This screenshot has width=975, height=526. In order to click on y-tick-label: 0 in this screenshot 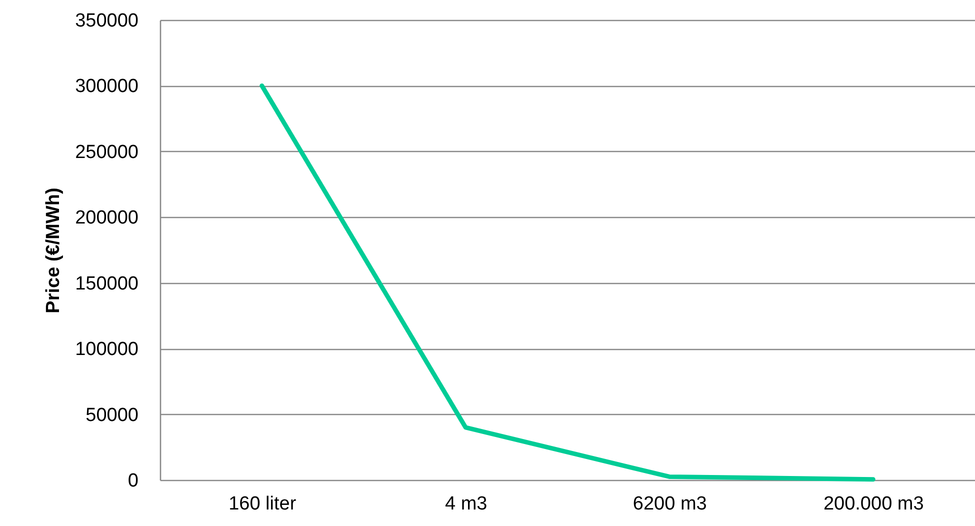, I will do `click(133, 481)`.